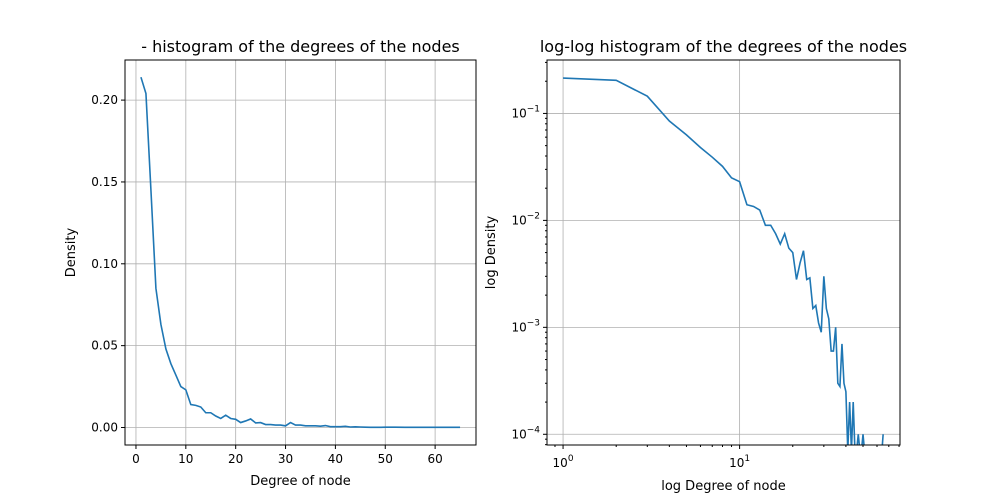 The width and height of the screenshot is (1000, 500). What do you see at coordinates (71, 252) in the screenshot?
I see `chart-left-ylabel: Density` at bounding box center [71, 252].